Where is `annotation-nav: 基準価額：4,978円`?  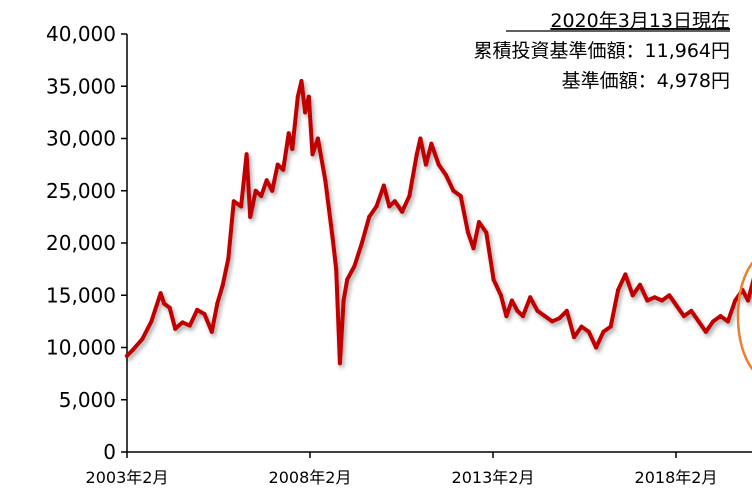
annotation-nav: 基準価額：4,978円 is located at coordinates (646, 81).